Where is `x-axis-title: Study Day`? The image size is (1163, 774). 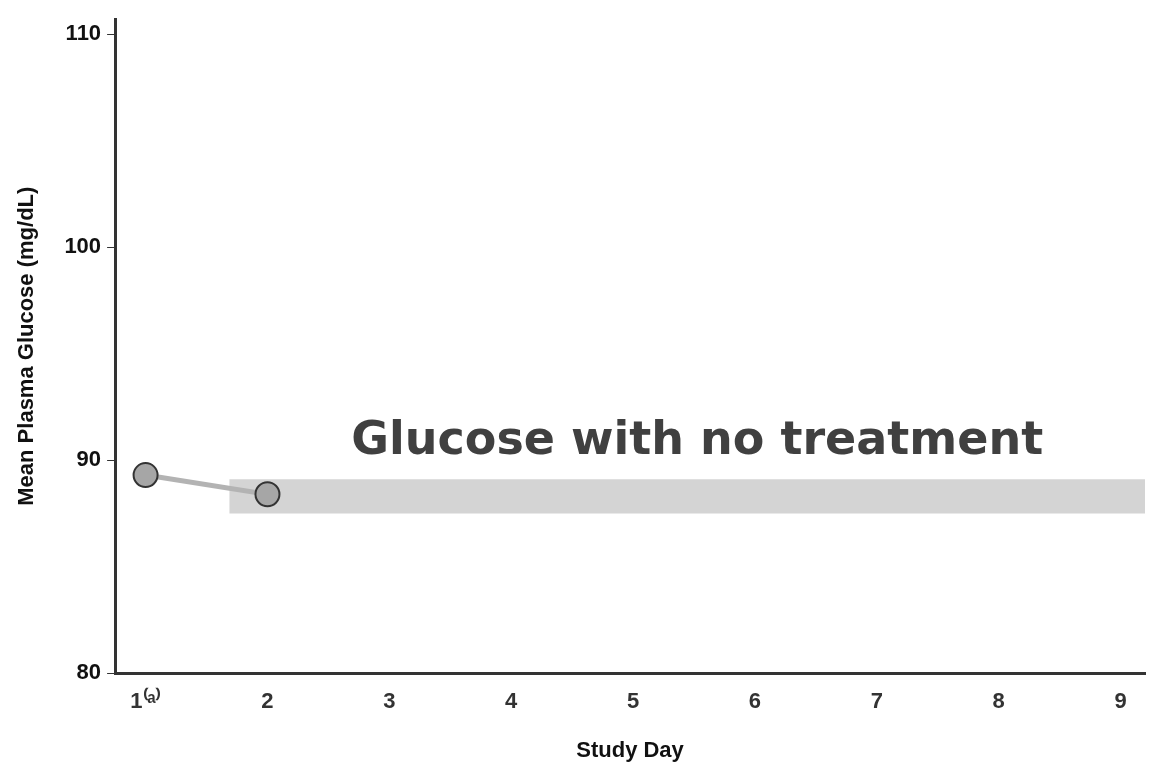
x-axis-title: Study Day is located at coordinates (630, 749).